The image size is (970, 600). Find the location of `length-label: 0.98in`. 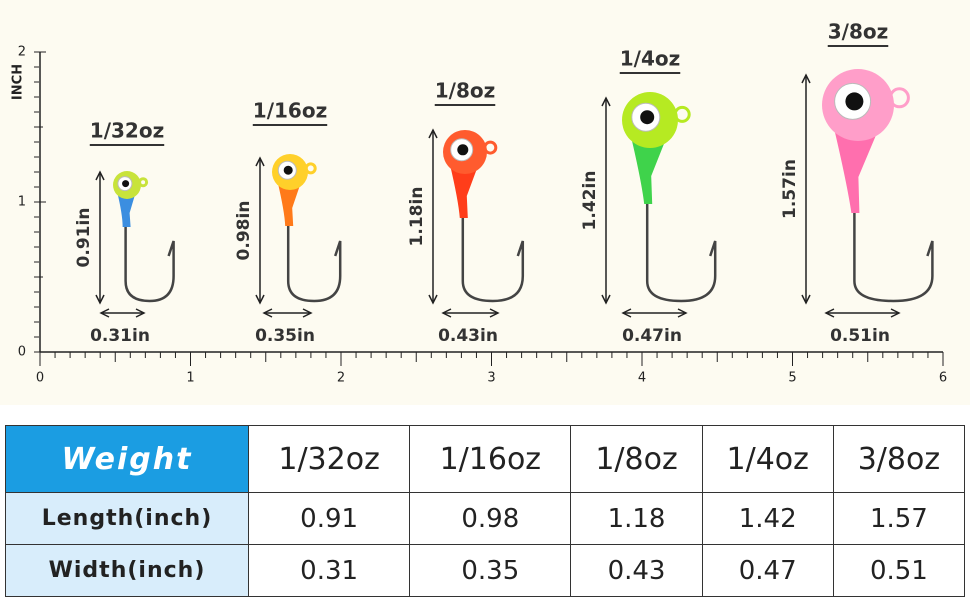

length-label: 0.98in is located at coordinates (244, 231).